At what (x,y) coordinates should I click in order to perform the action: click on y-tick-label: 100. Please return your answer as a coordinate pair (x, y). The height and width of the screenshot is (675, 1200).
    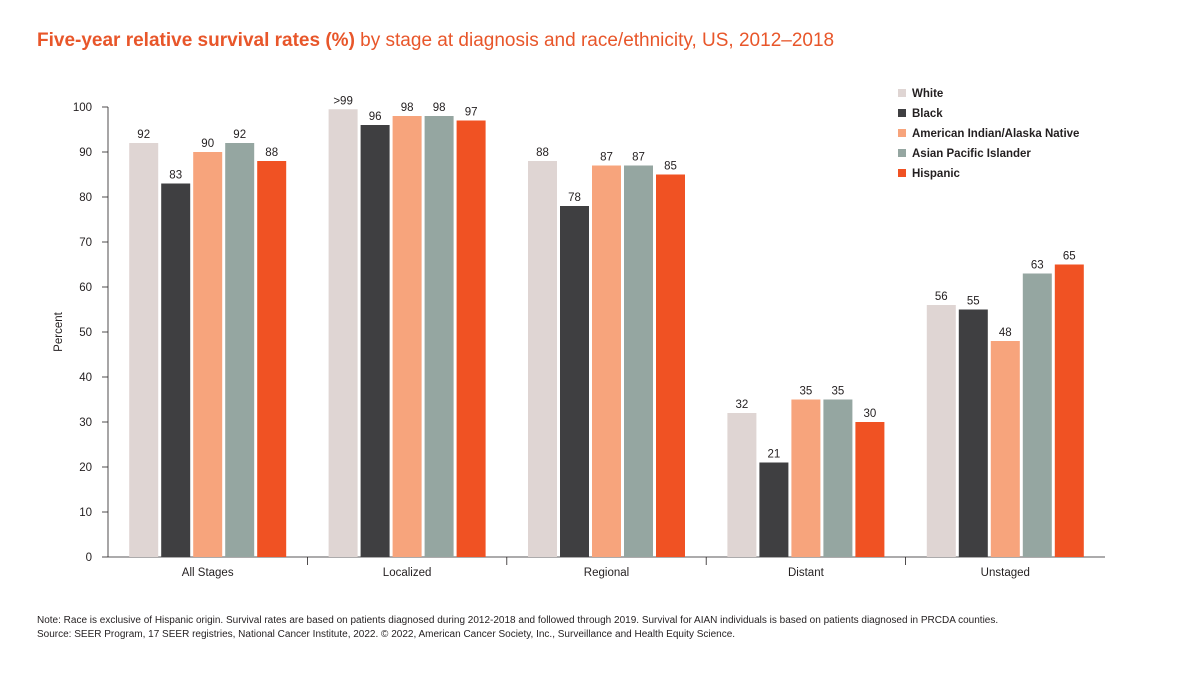
    Looking at the image, I should click on (82, 108).